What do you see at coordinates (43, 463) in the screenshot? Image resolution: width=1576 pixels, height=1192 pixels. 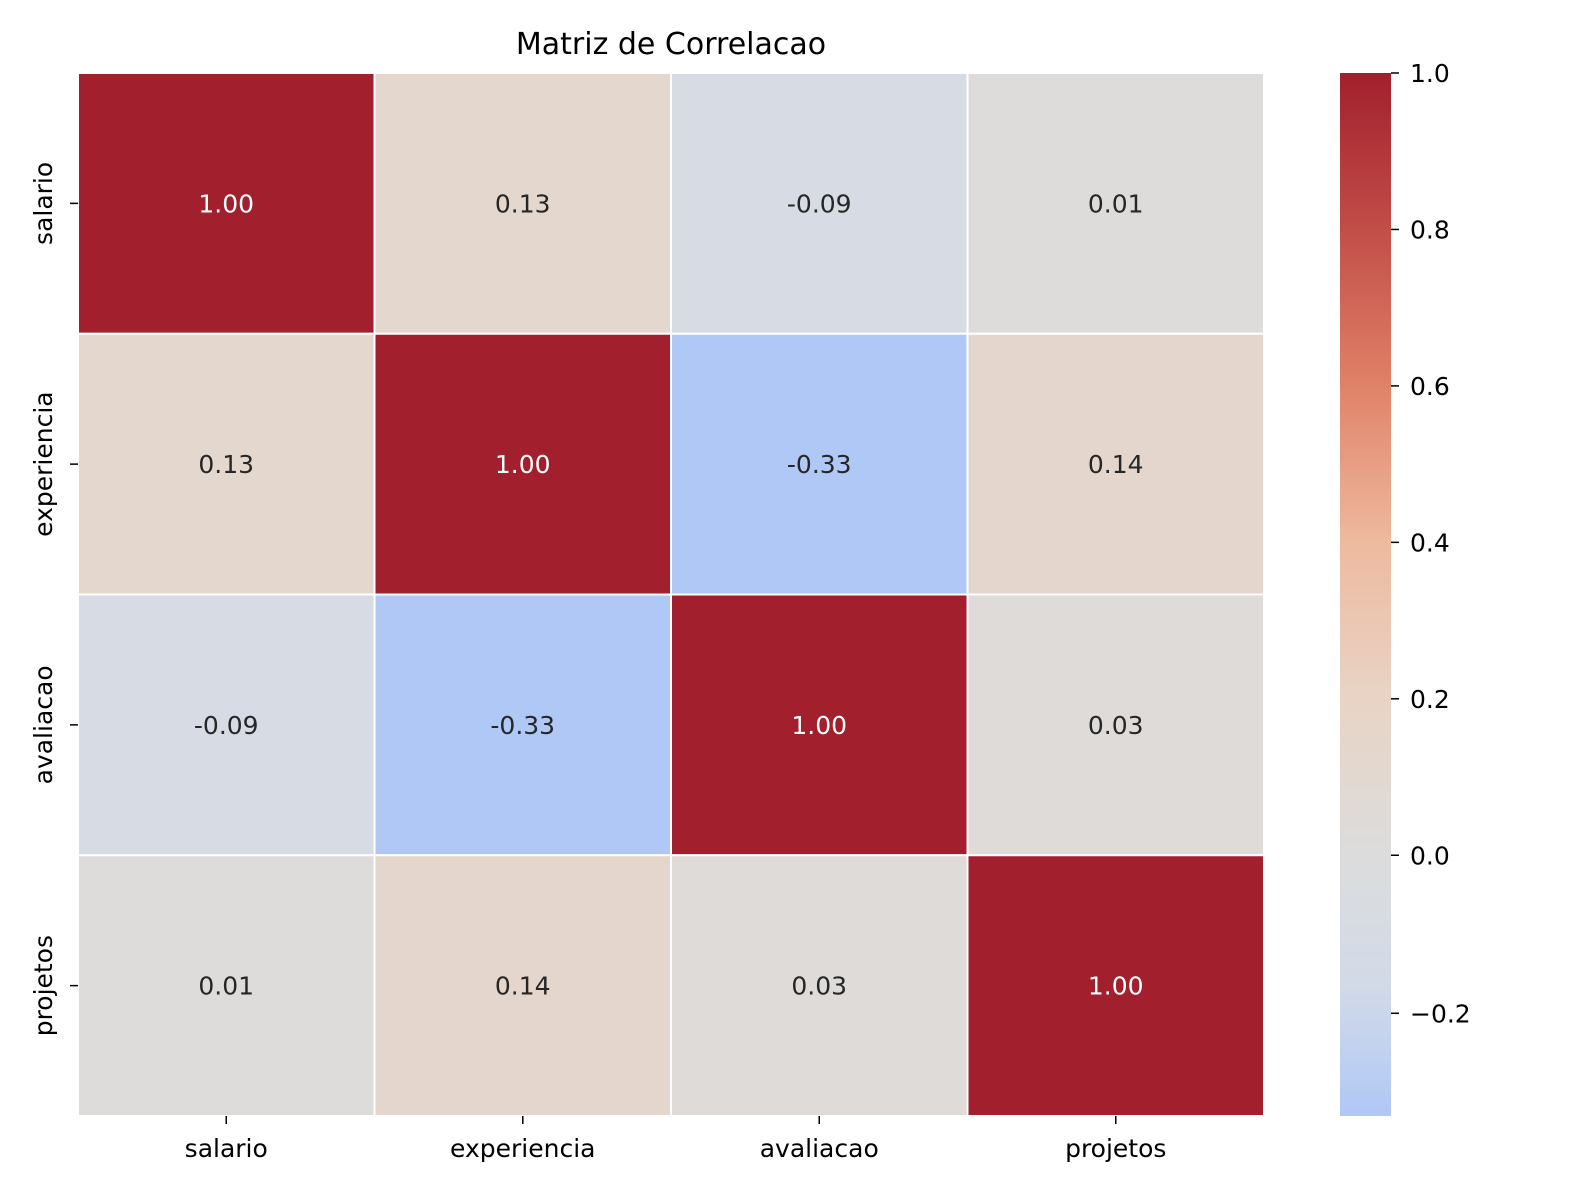 I see `y-tick-label: experiencia` at bounding box center [43, 463].